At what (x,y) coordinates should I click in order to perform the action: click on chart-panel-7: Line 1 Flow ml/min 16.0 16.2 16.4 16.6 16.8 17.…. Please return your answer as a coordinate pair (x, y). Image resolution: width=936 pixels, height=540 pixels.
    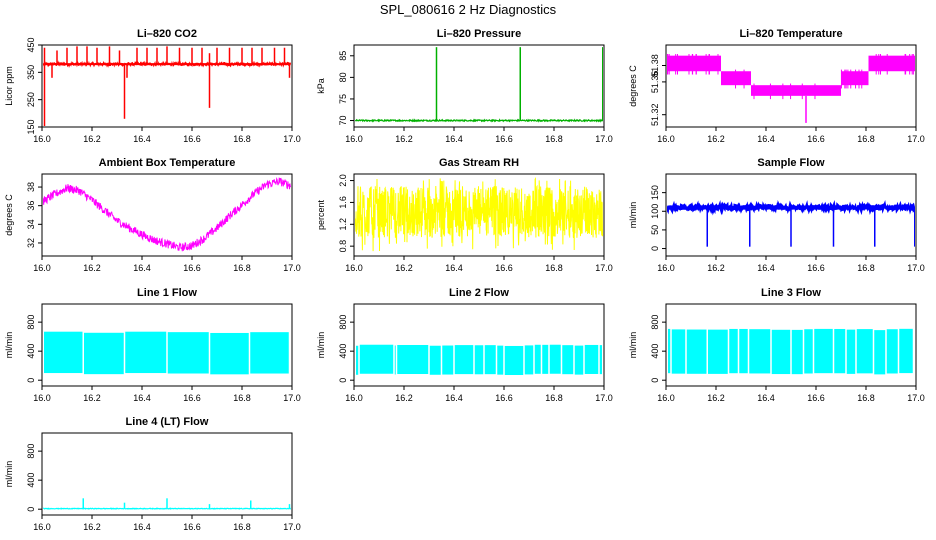
    Looking at the image, I should click on (152, 345).